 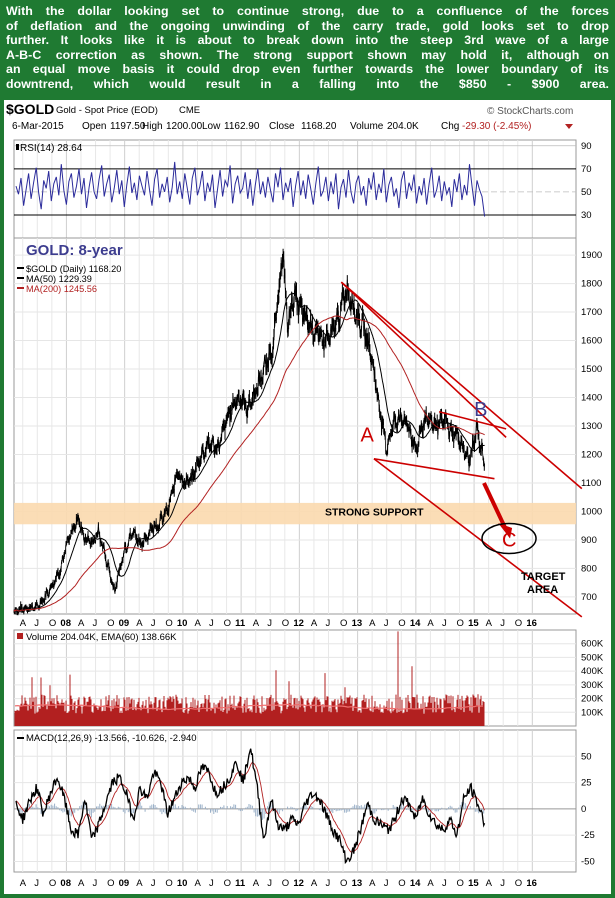 I want to click on volume-title: Volume 204.04K, EMA(60) 138.66K, so click(x=101, y=637).